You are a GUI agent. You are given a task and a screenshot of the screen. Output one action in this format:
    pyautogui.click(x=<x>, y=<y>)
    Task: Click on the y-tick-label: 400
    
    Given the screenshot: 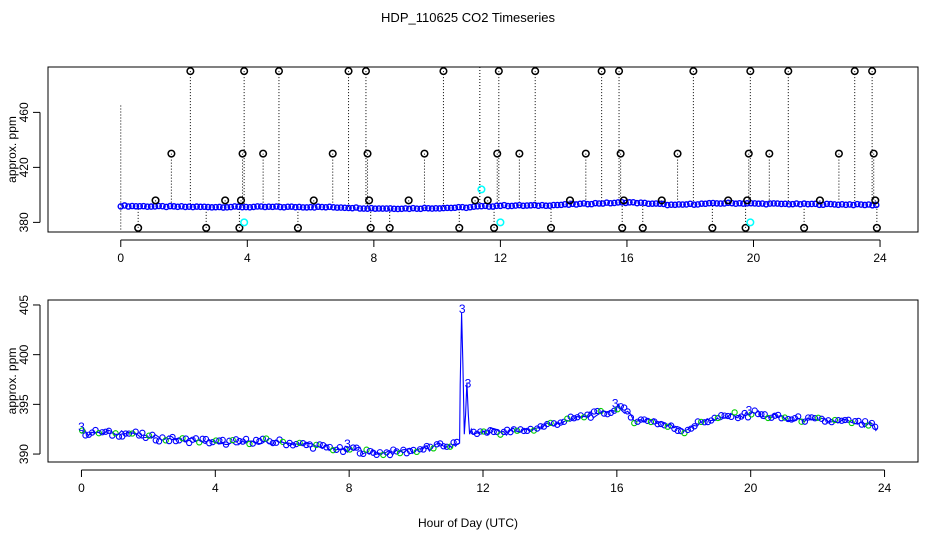 What is the action you would take?
    pyautogui.click(x=24, y=354)
    